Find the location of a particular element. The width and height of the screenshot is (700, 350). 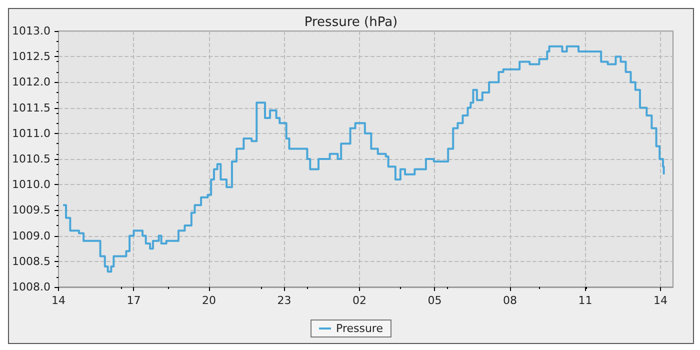

x-tick-label: 05 is located at coordinates (435, 300).